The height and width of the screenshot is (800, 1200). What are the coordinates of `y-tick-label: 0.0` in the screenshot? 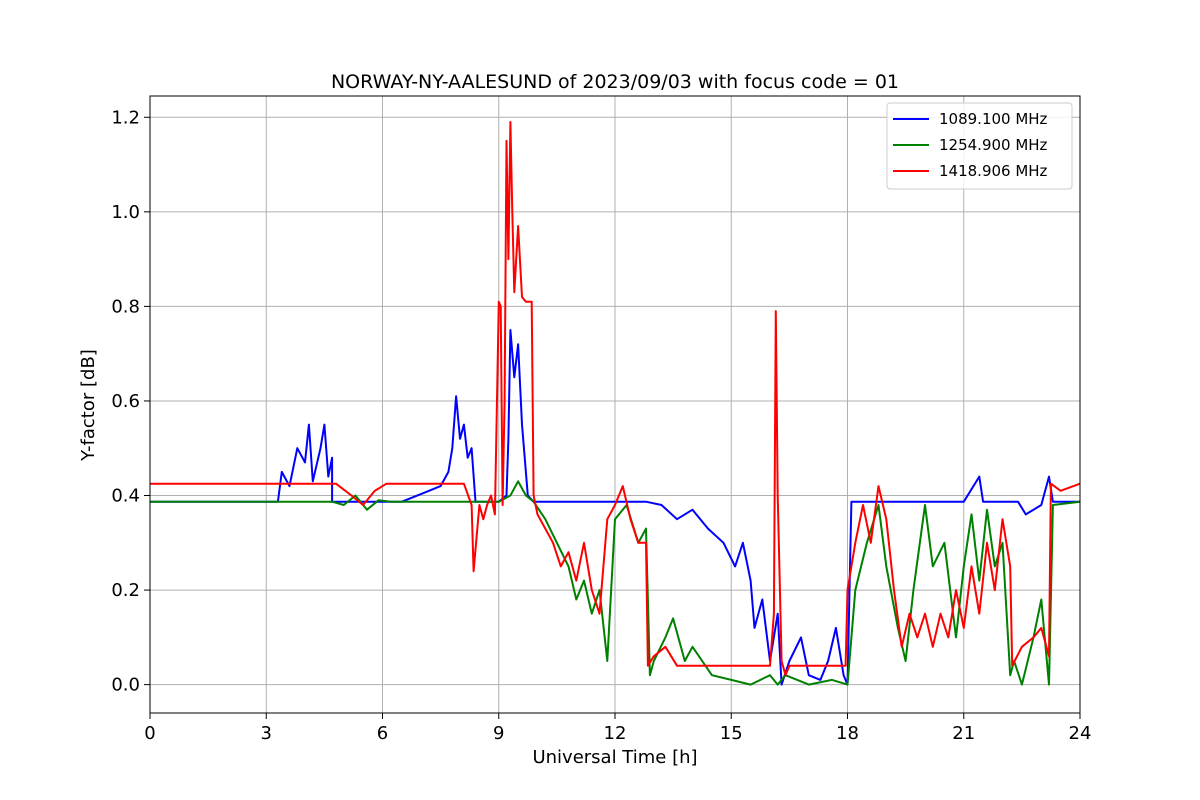 It's located at (125, 685).